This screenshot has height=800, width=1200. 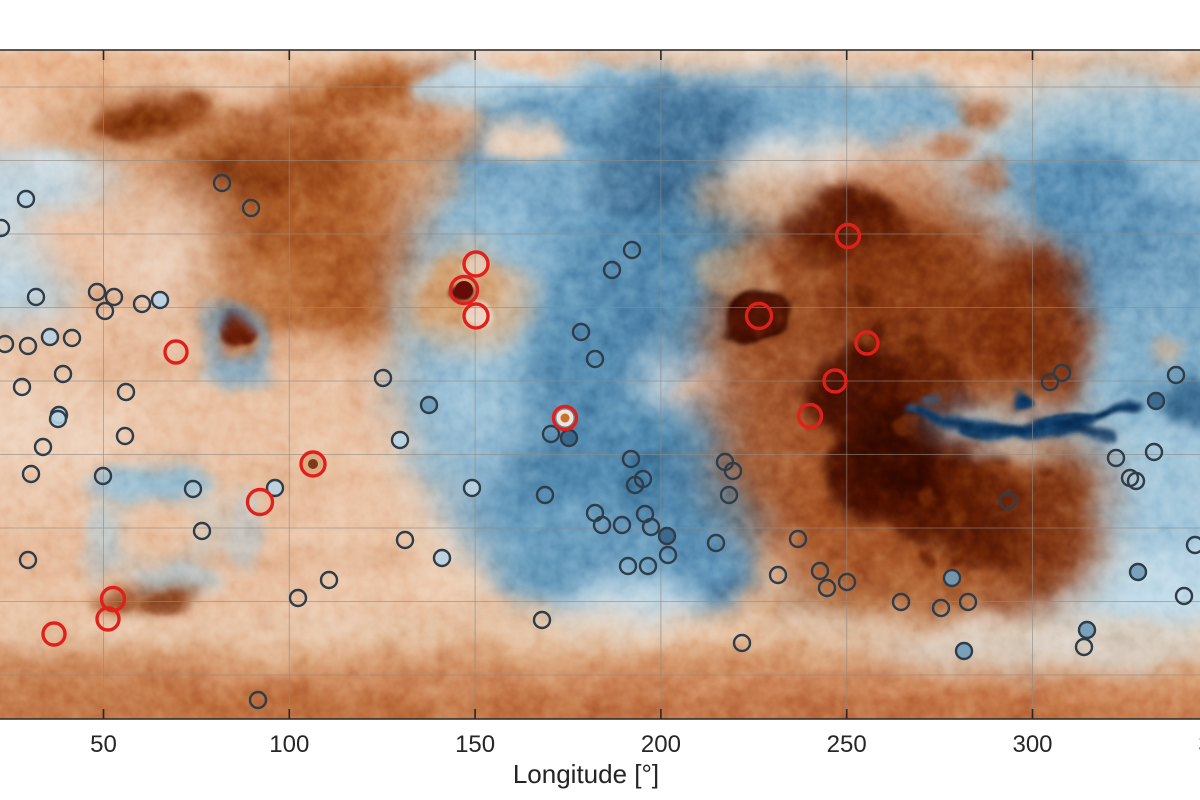 What do you see at coordinates (464, 290) in the screenshot?
I see `special-marker-fill` at bounding box center [464, 290].